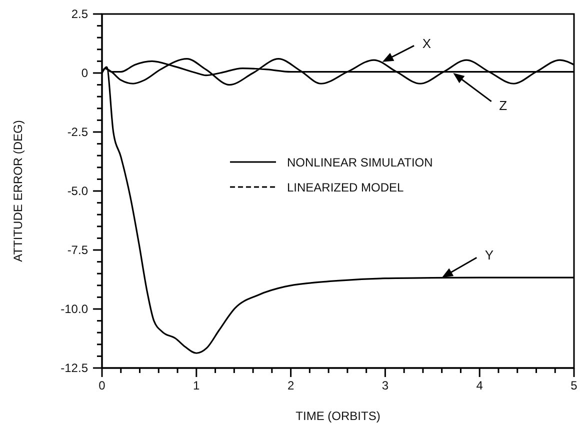  I want to click on y-tick-label: 2.5, so click(79, 13).